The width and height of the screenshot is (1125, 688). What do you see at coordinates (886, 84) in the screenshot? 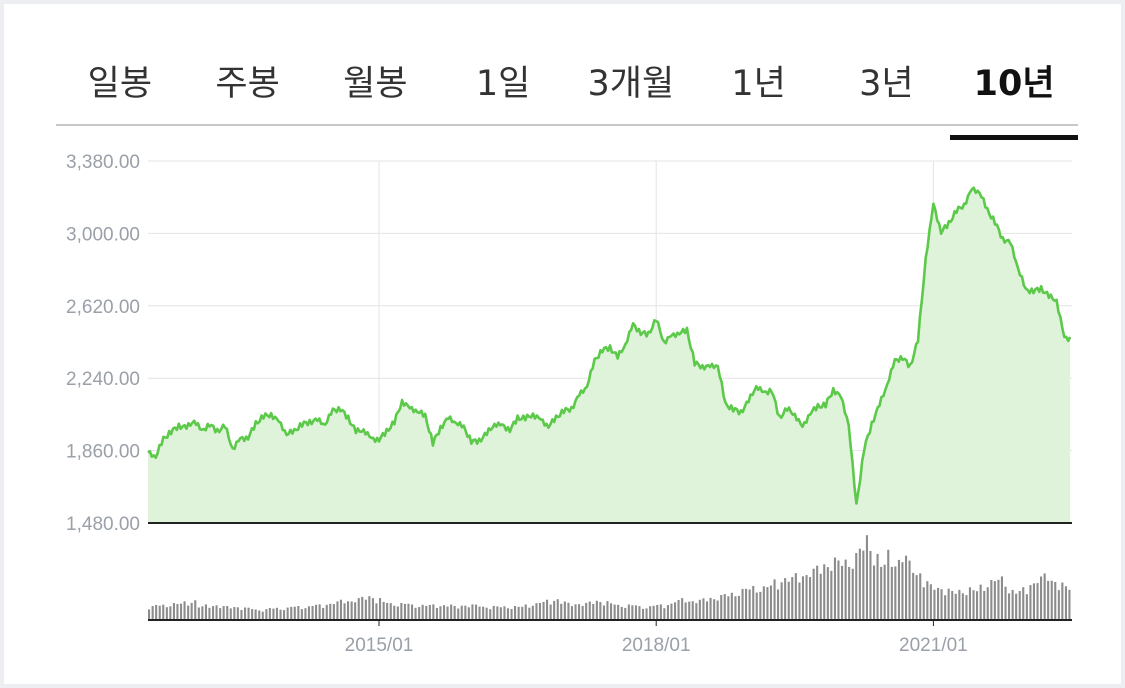
I see `tab-3-years: 3년` at bounding box center [886, 84].